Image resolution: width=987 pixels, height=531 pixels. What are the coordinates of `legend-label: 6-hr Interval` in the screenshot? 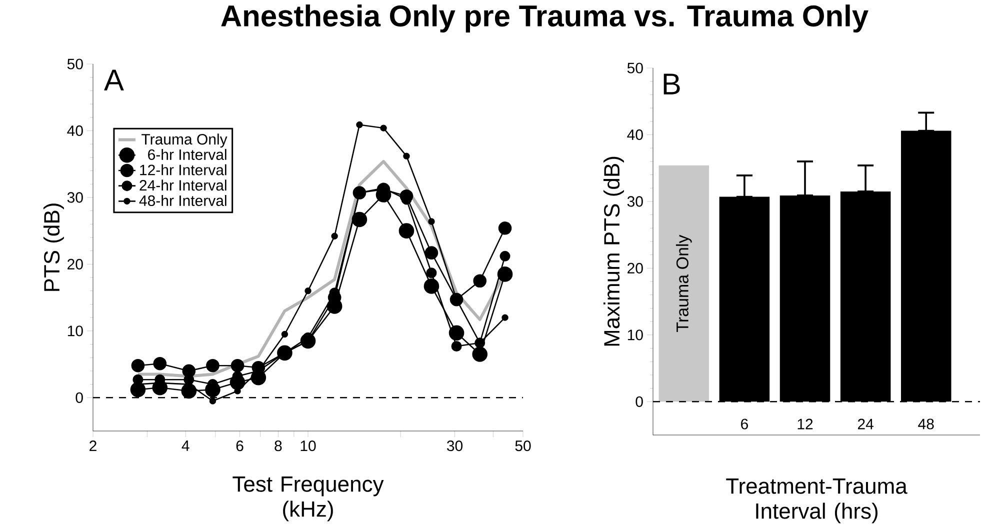 It's located at (187, 154).